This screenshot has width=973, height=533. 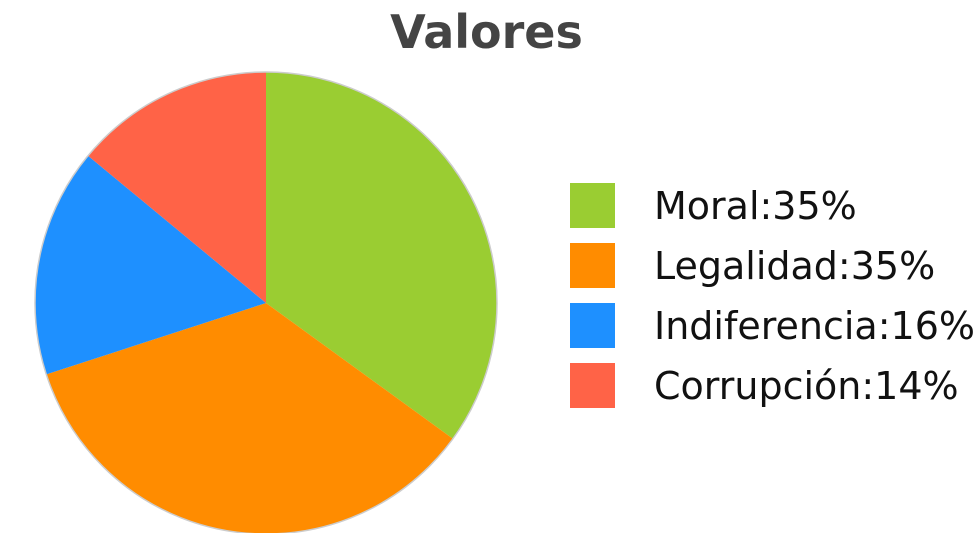 What do you see at coordinates (177, 187) in the screenshot?
I see `pie-slice-corrupcion` at bounding box center [177, 187].